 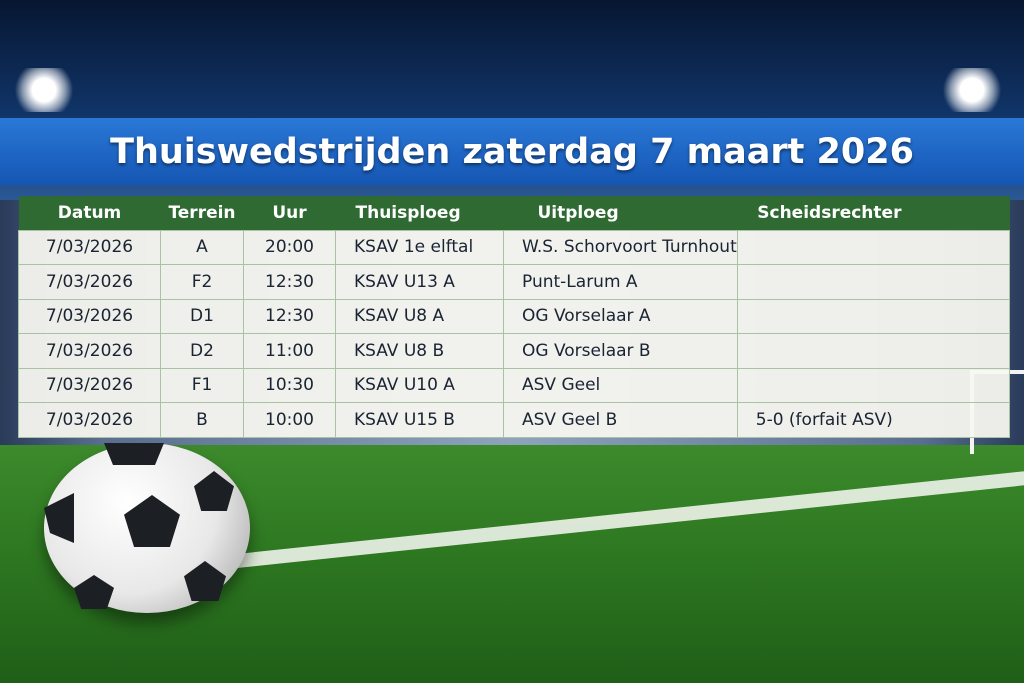 I want to click on cell-uitploeg: OG Vorselaar A, so click(x=620, y=316).